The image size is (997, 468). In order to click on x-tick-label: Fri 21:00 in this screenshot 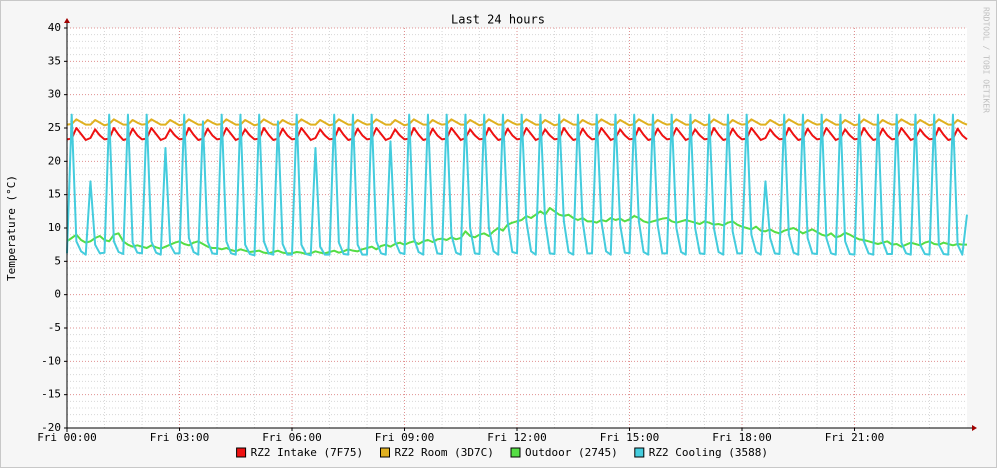, I will do `click(855, 437)`.